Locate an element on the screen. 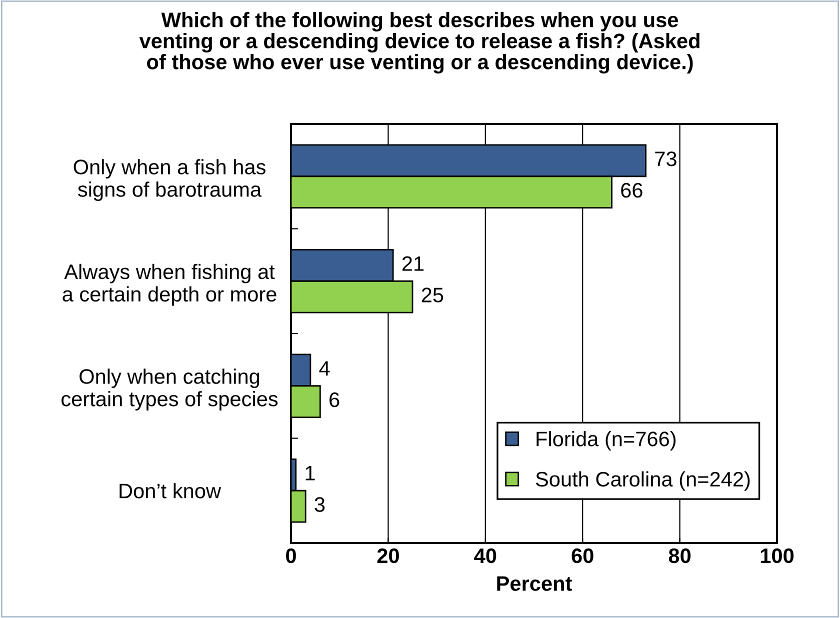  x-tick-label: 60 is located at coordinates (583, 556).